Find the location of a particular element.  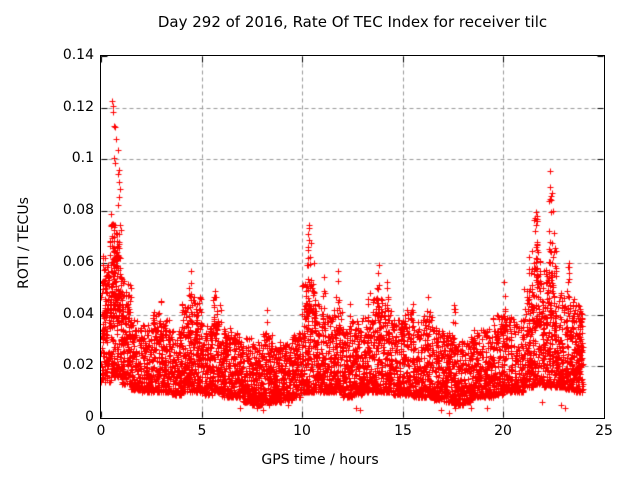

x-tick-label: 25 is located at coordinates (604, 431).